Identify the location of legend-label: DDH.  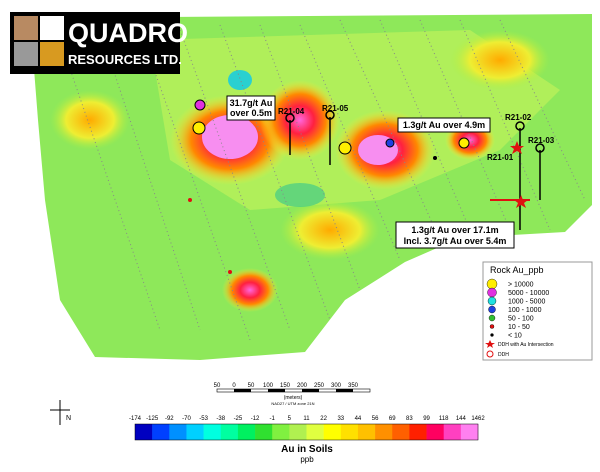
(503, 355).